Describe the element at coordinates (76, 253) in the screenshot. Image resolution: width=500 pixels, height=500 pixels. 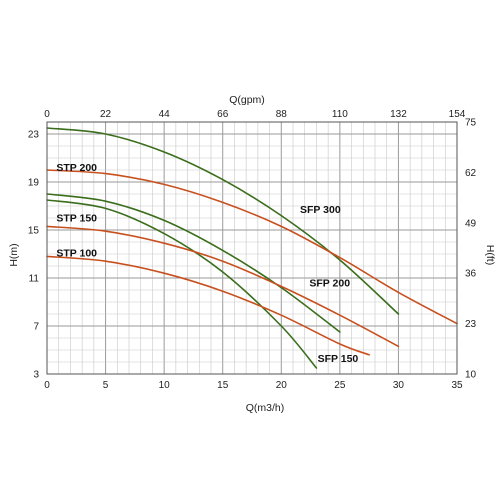
I see `label-stp-100: STP 100` at that location.